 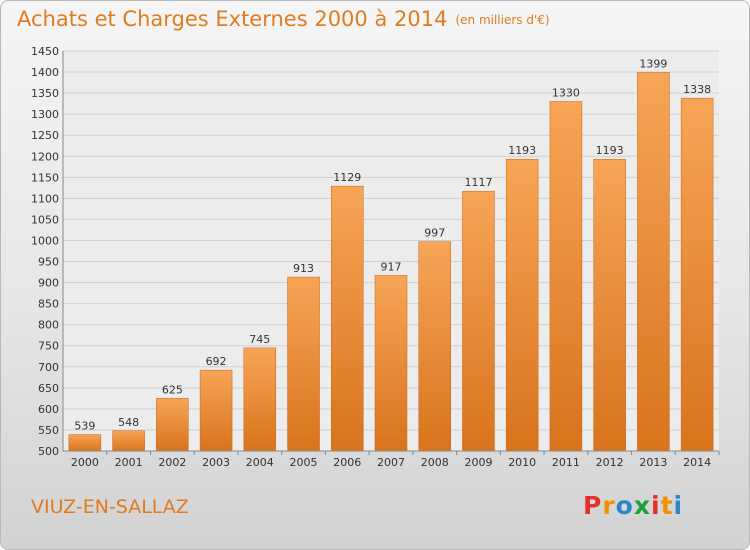 I want to click on bar-2013, so click(x=653, y=262).